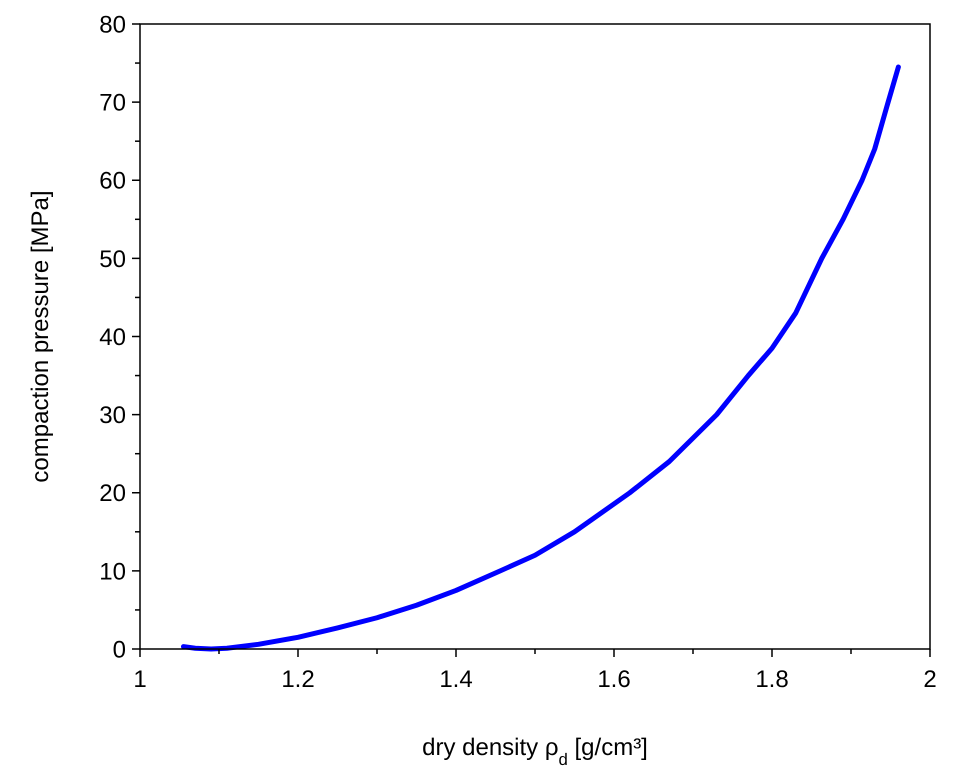 The image size is (959, 770). What do you see at coordinates (140, 679) in the screenshot?
I see `x-tick-label: 1` at bounding box center [140, 679].